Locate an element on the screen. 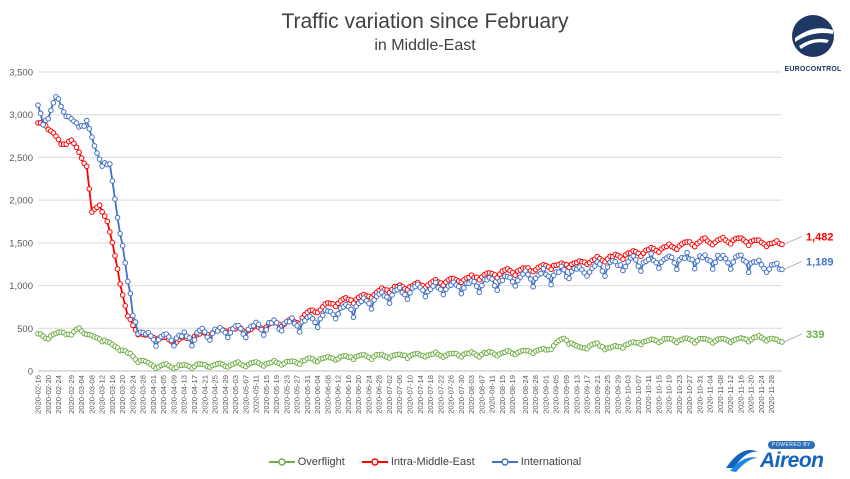  x-tick-label: 2020-07-10 is located at coordinates (410, 394).